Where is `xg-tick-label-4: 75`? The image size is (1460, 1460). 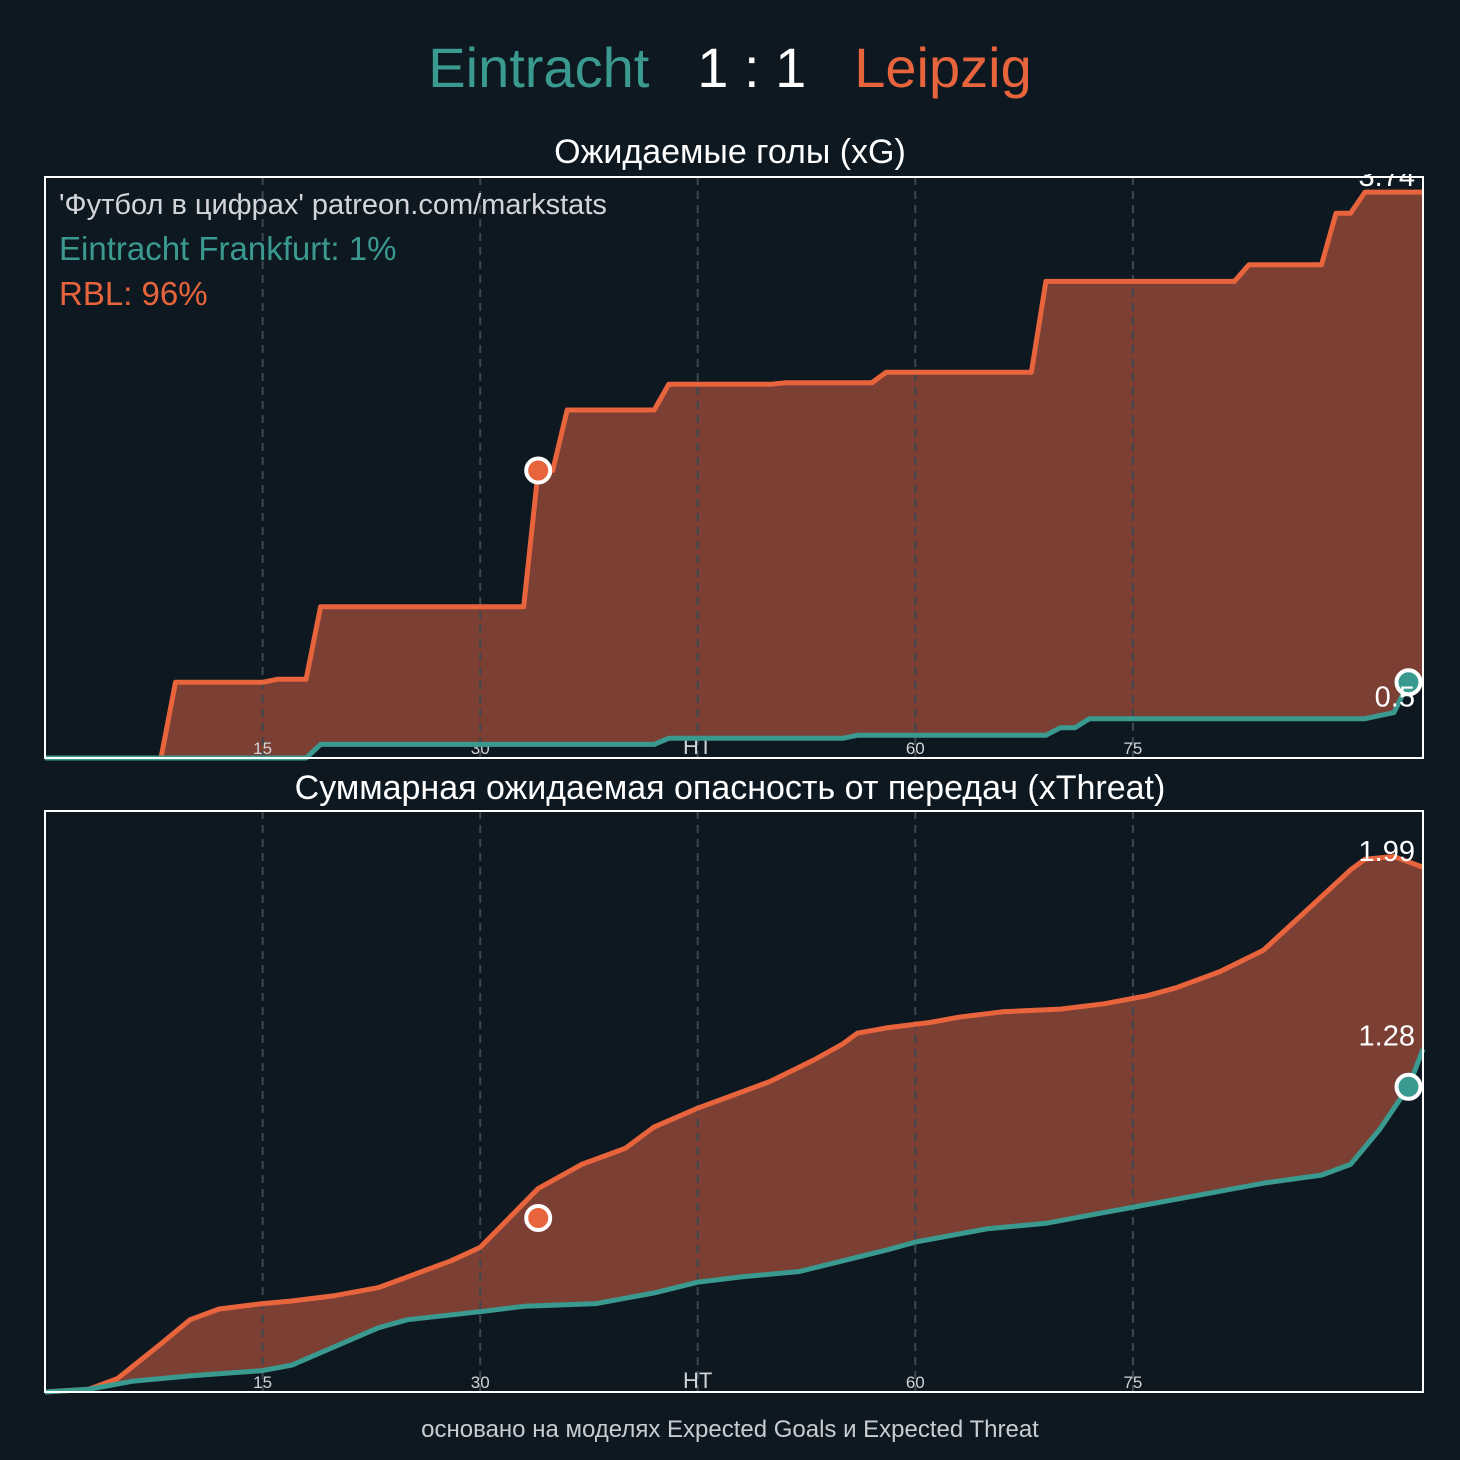
xg-tick-label-4: 75 is located at coordinates (1132, 748).